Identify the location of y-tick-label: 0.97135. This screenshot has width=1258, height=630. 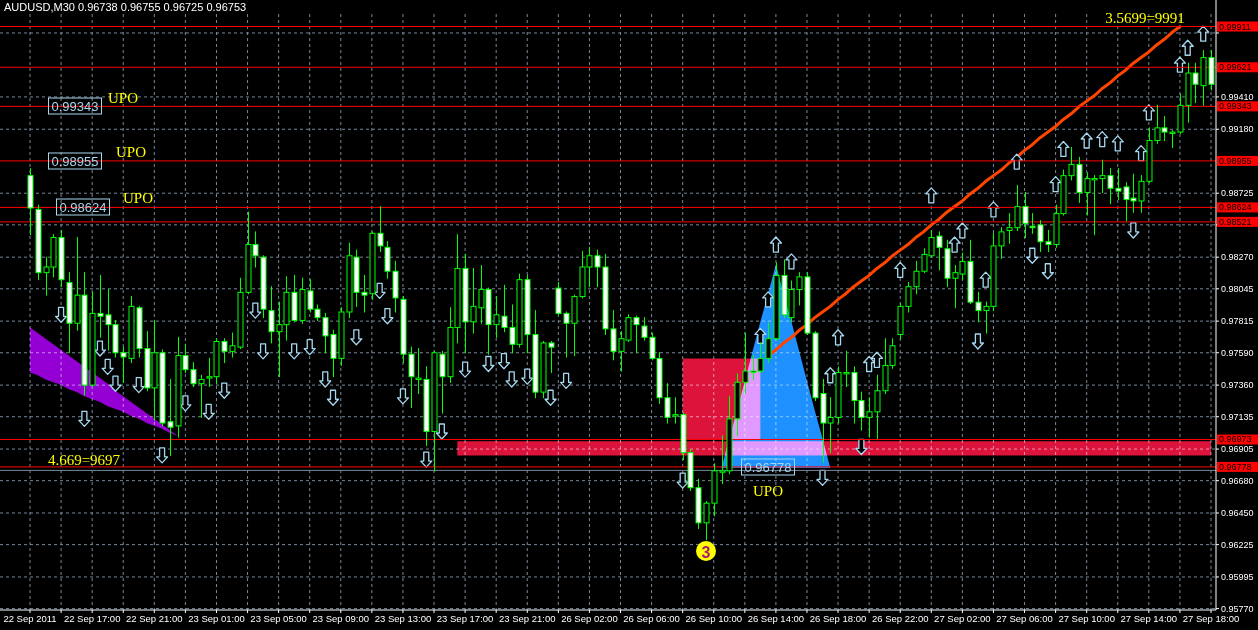
(1237, 416).